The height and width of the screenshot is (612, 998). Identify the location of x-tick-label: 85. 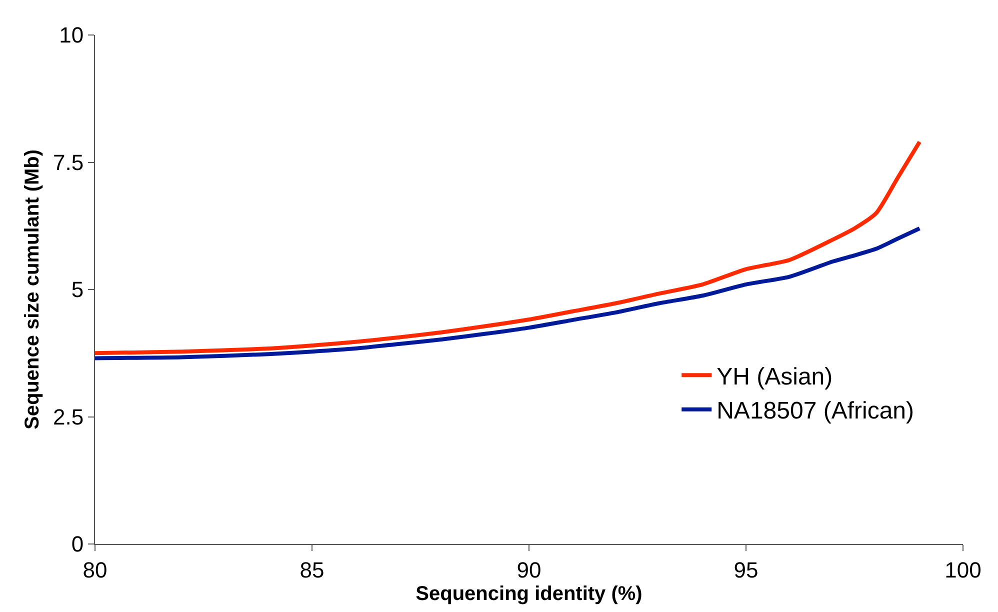
(312, 569).